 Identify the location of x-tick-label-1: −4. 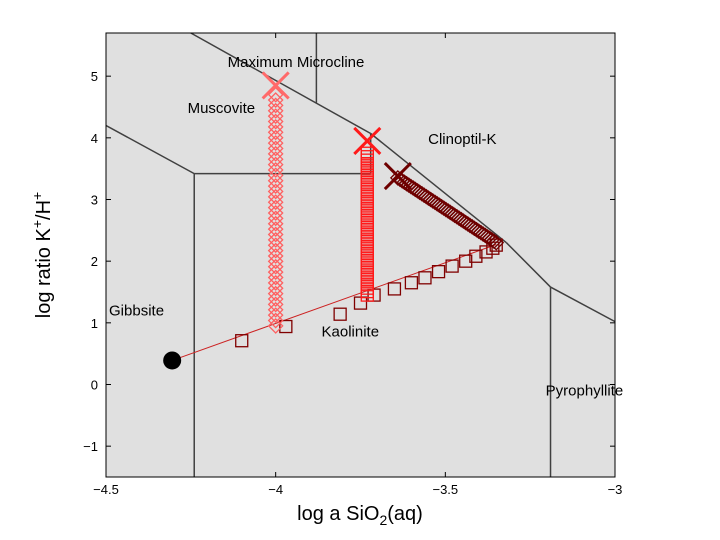
(275, 489).